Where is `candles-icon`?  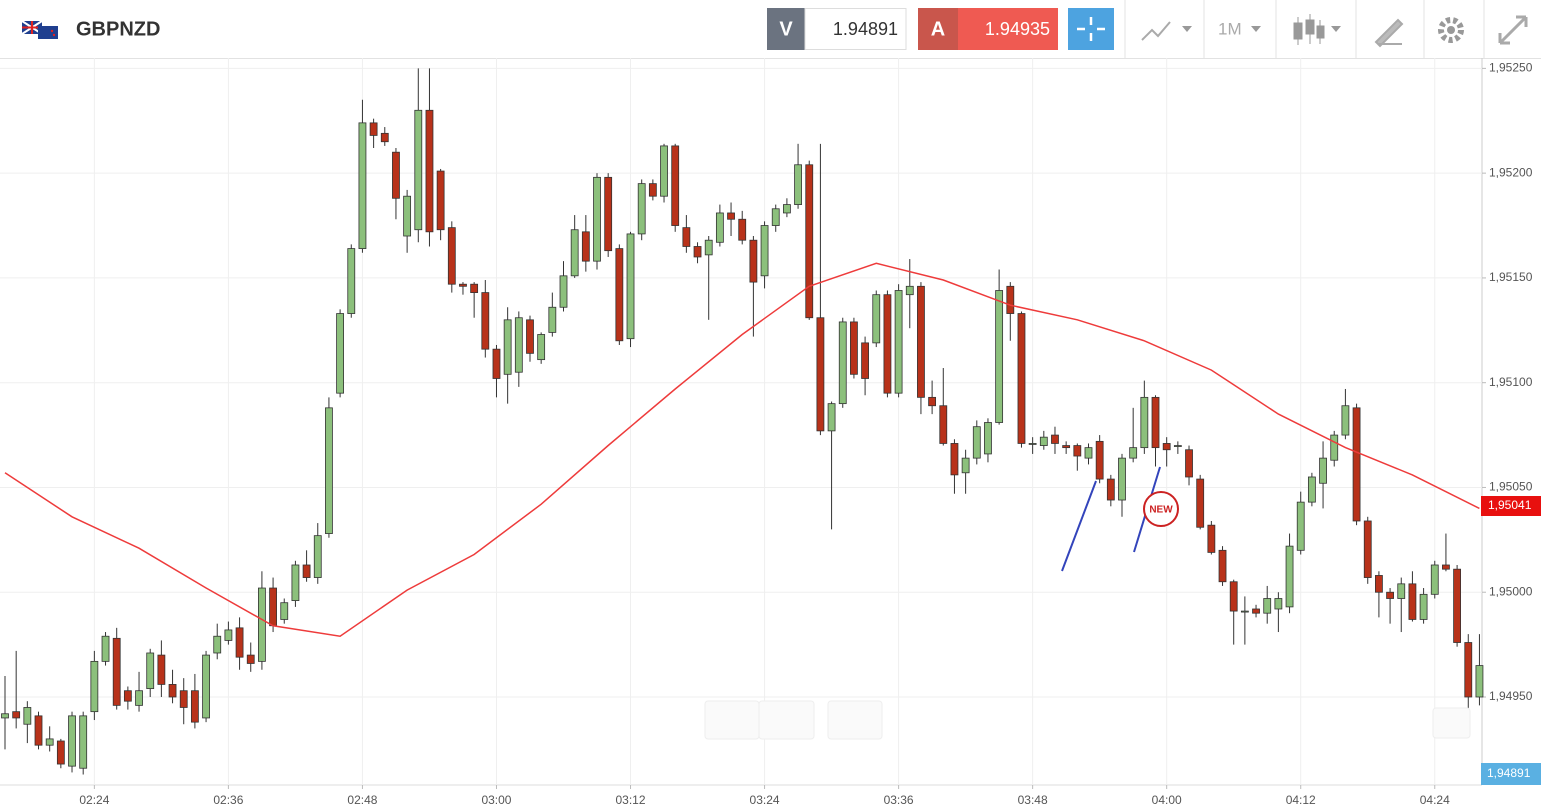 candles-icon is located at coordinates (1309, 29).